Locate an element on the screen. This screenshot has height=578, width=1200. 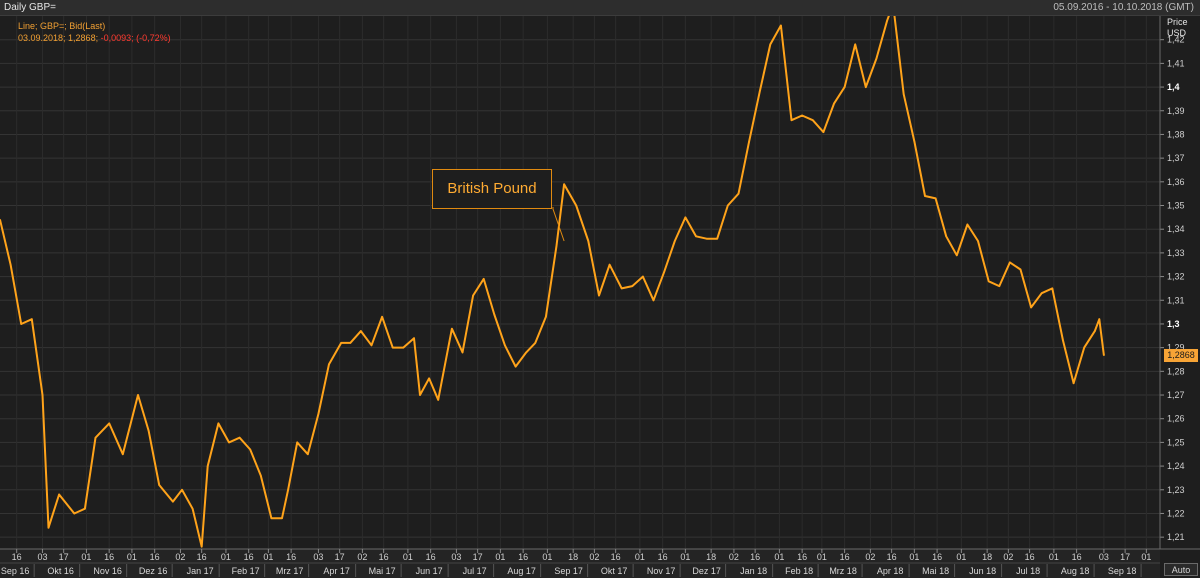
legend-series: Line; GBP=; Bid(Last) is located at coordinates (62, 26).